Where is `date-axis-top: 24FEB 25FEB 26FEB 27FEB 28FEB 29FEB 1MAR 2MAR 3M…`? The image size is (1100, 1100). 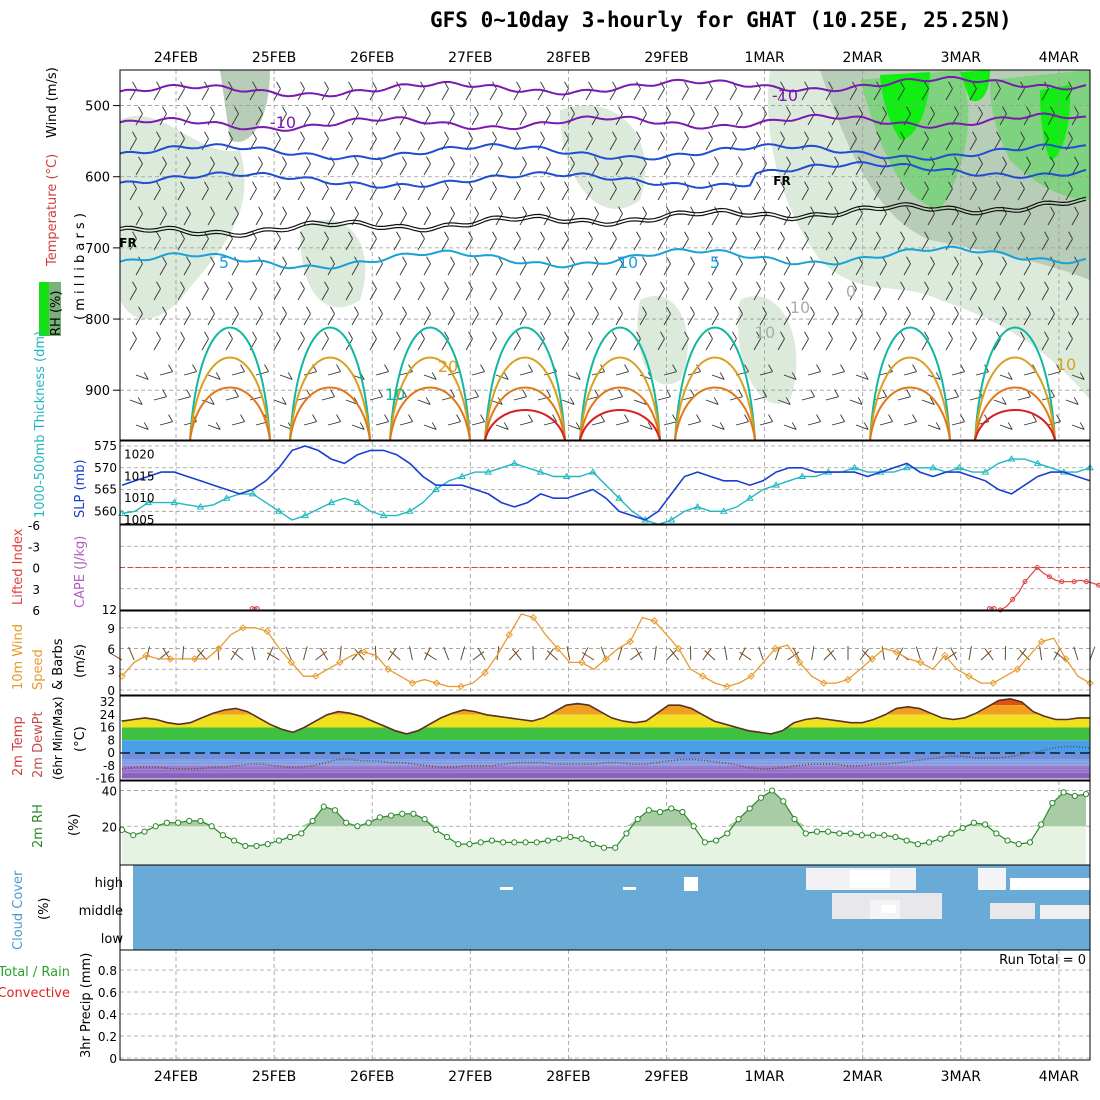
date-axis-top: 24FEB 25FEB 26FEB 27FEB 28FEB 29FEB 1MAR 2MAR 3M… is located at coordinates (616, 58).